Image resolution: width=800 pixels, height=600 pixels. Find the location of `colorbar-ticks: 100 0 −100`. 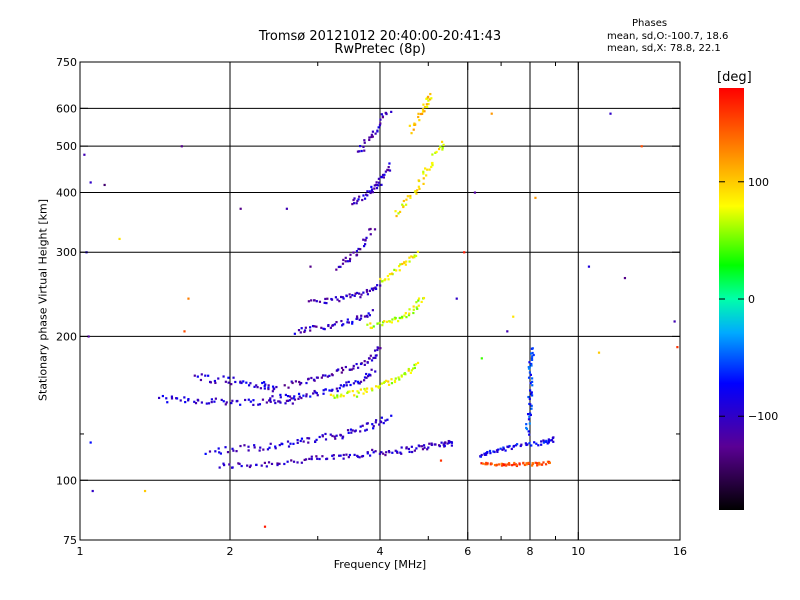

colorbar-ticks: 100 0 −100 is located at coordinates (748, 299).